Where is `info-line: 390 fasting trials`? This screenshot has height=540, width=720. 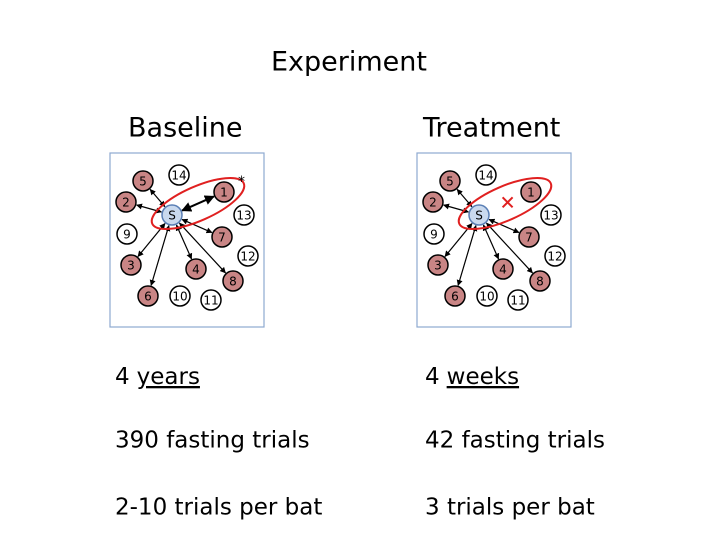 info-line: 390 fasting trials is located at coordinates (212, 441).